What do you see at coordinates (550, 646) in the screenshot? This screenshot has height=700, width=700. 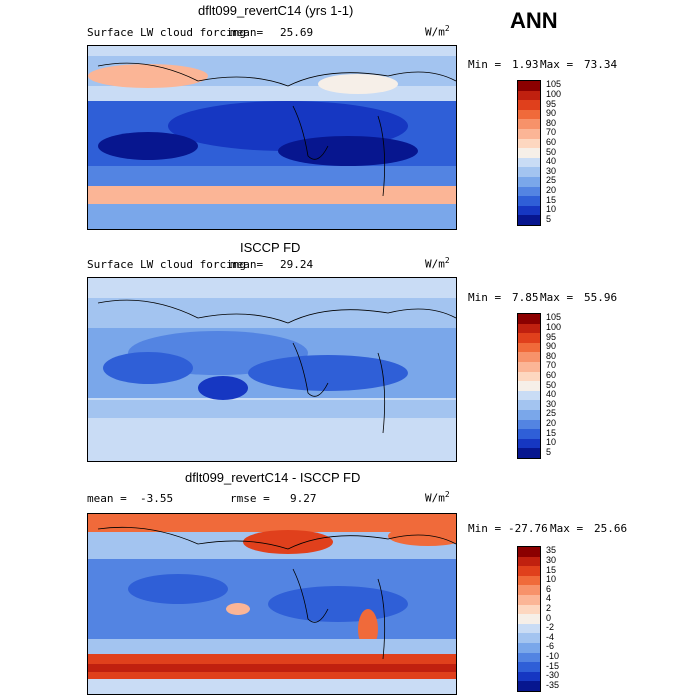 I see `colorbar-tick-label: -6` at bounding box center [550, 646].